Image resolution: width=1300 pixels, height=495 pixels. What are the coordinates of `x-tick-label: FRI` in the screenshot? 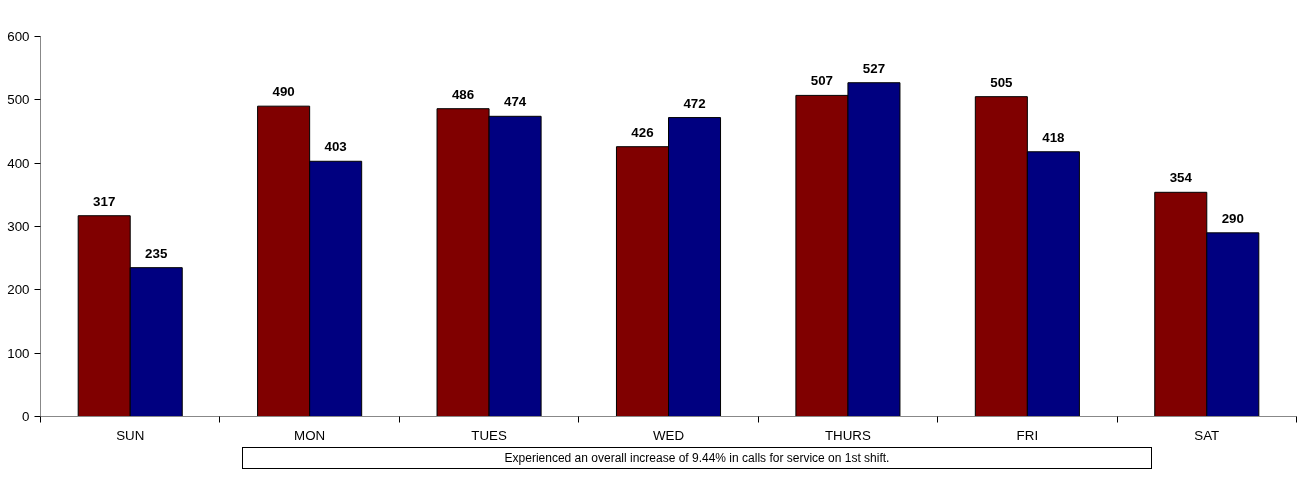 It's located at (1027, 435).